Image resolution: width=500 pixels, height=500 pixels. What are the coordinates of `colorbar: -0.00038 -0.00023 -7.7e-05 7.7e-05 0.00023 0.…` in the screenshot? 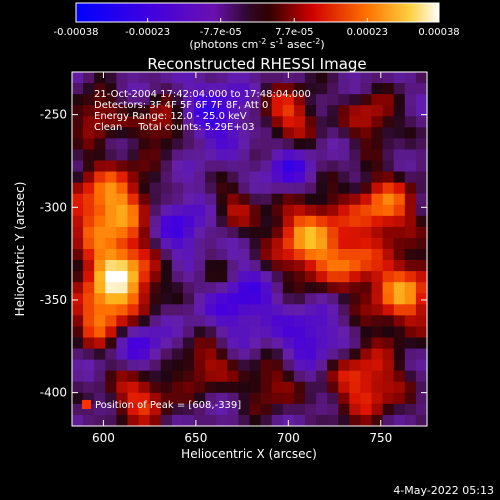 It's located at (257, 26).